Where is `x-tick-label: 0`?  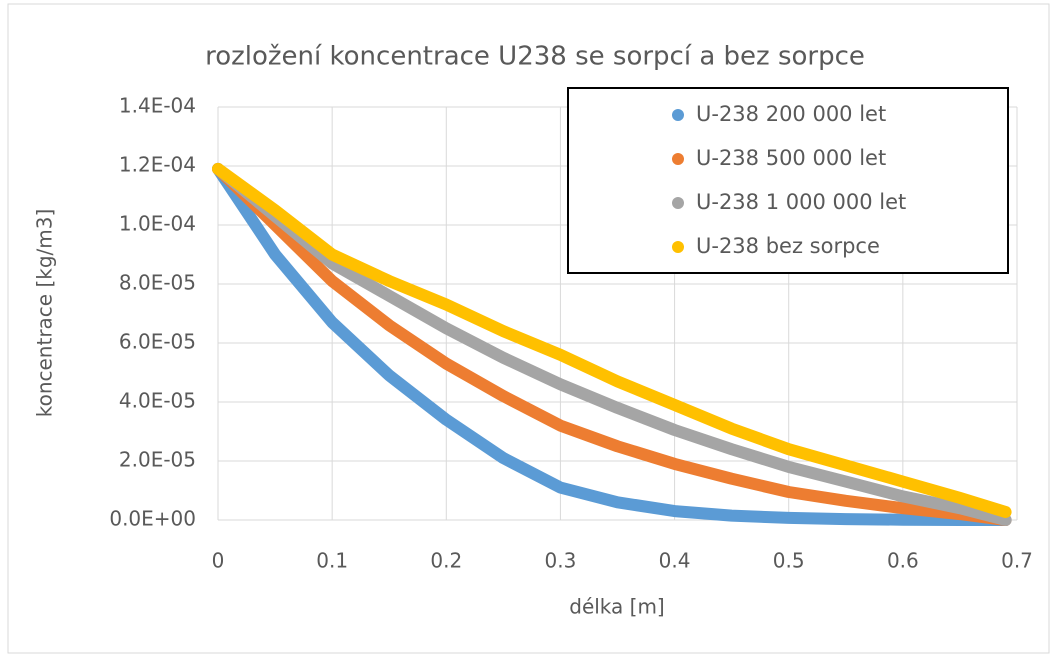 x-tick-label: 0 is located at coordinates (218, 561).